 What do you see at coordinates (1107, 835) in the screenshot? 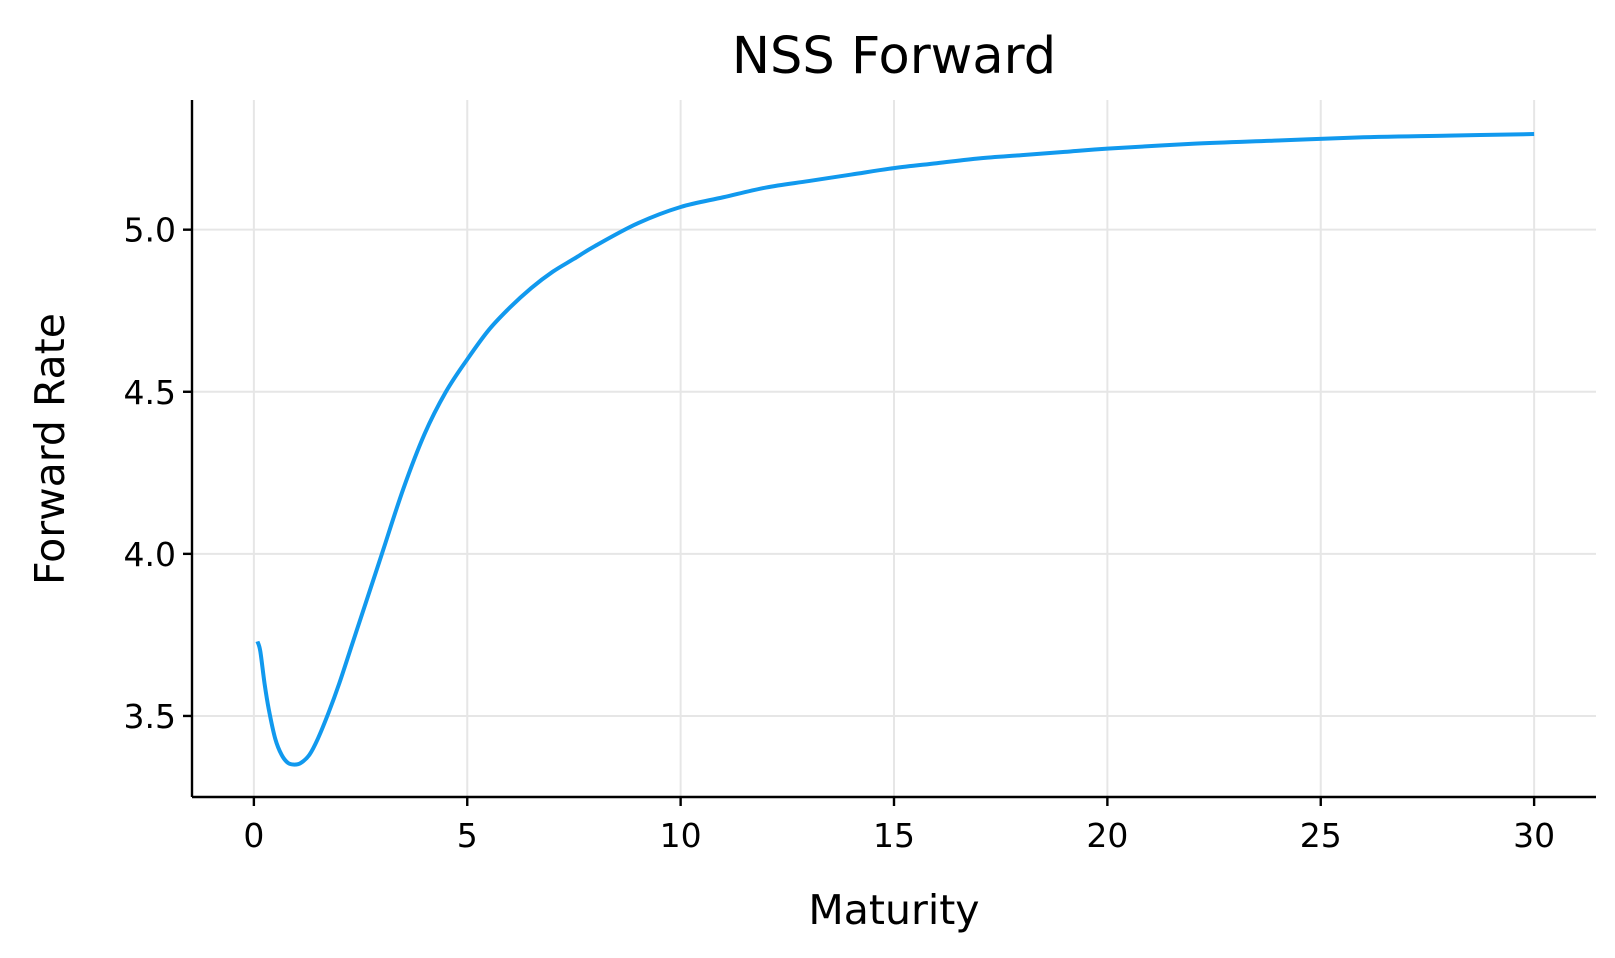
I see `x-tick-label: 20` at bounding box center [1107, 835].